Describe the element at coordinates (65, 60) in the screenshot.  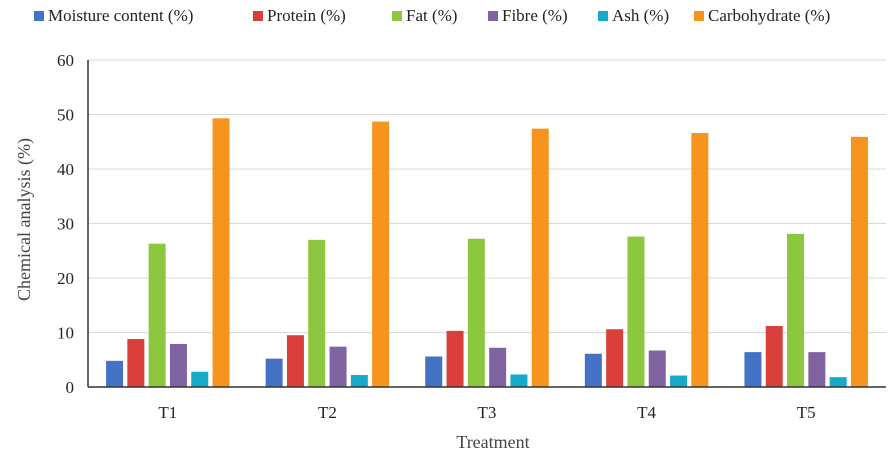
I see `y-tick-label: 60` at that location.